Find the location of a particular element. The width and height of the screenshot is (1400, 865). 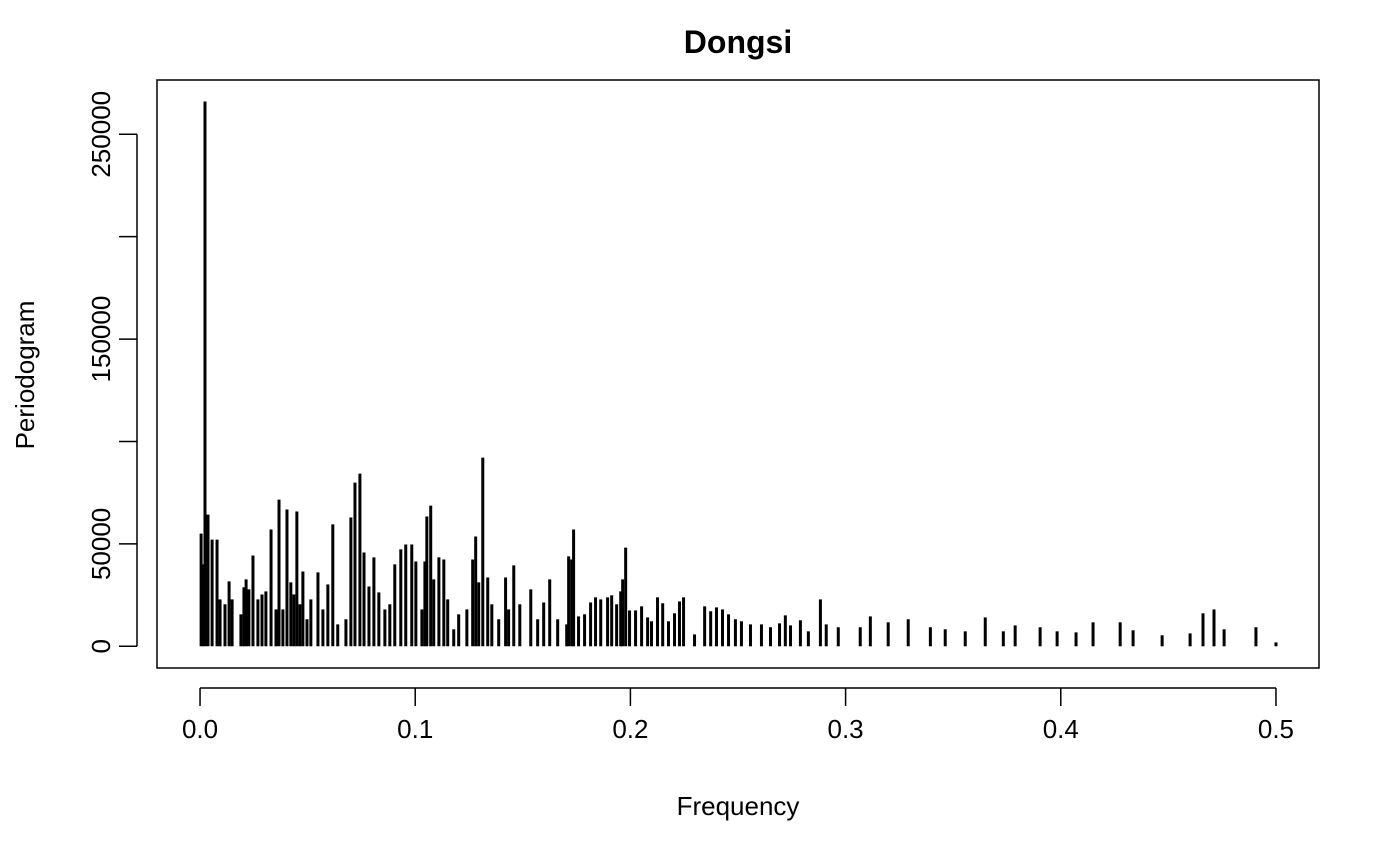

x-tick-label: 0.3 is located at coordinates (846, 729).